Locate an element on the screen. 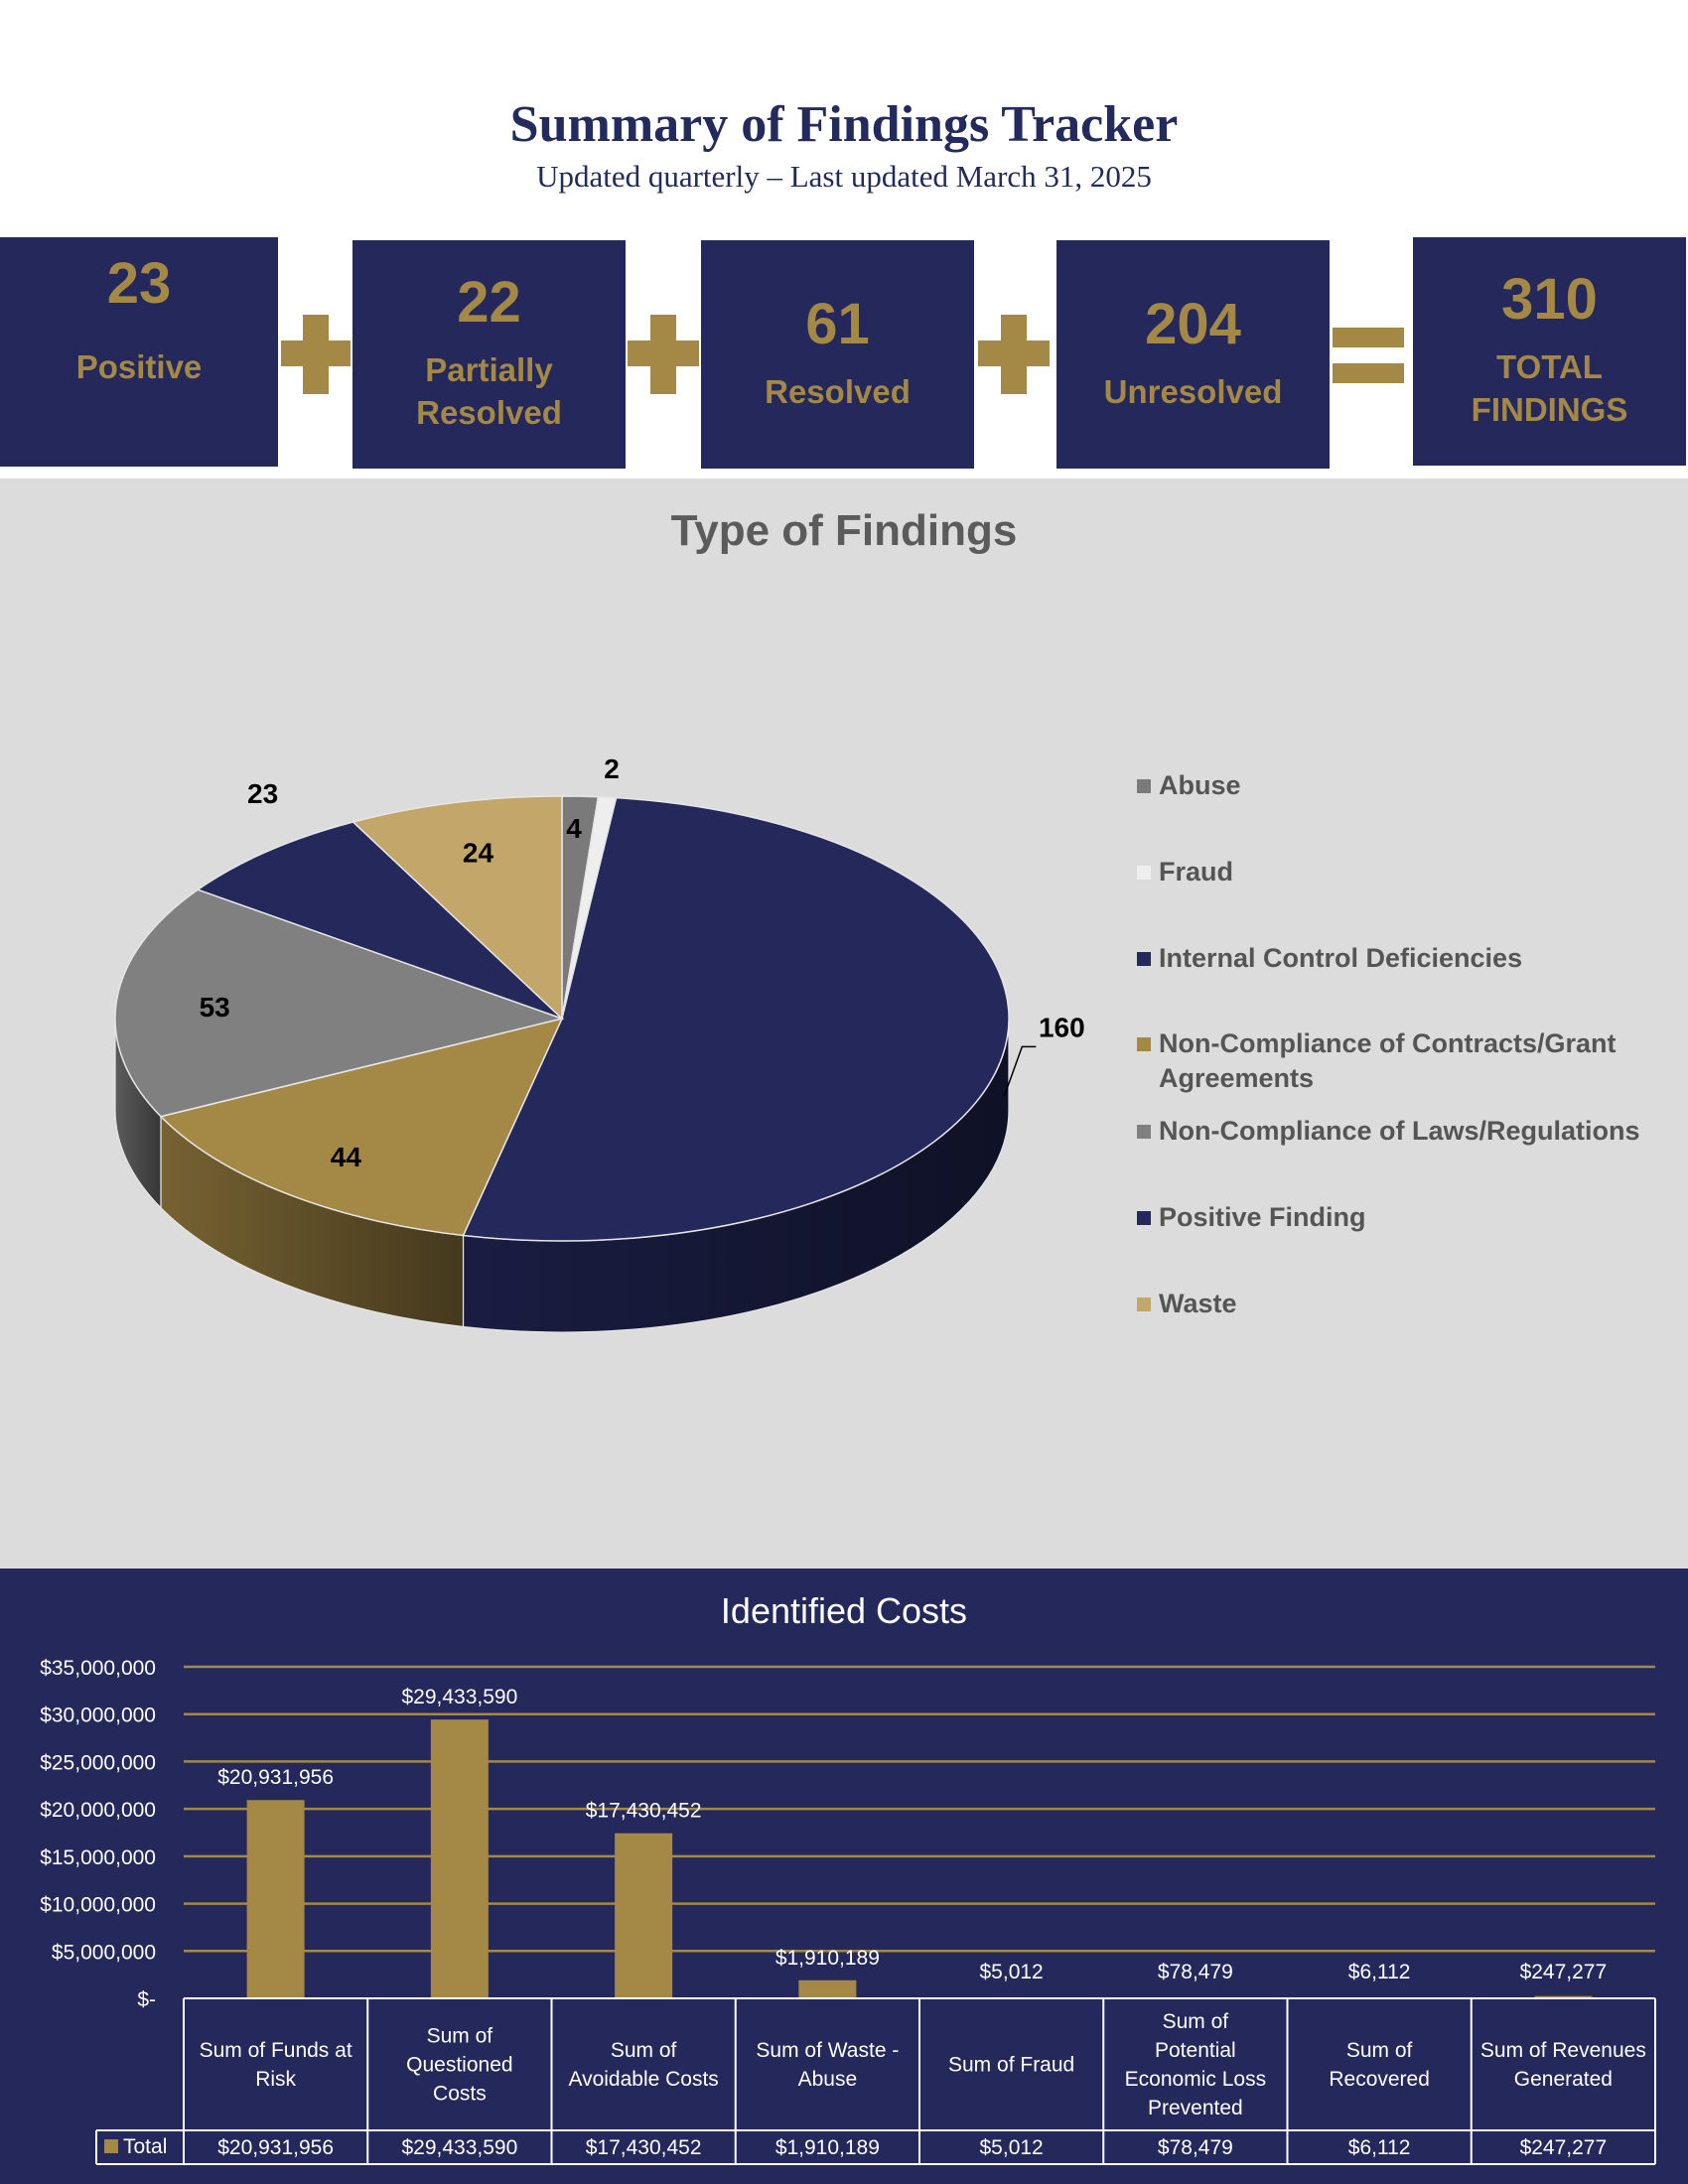  pie-data-label: 160 is located at coordinates (1062, 1027).